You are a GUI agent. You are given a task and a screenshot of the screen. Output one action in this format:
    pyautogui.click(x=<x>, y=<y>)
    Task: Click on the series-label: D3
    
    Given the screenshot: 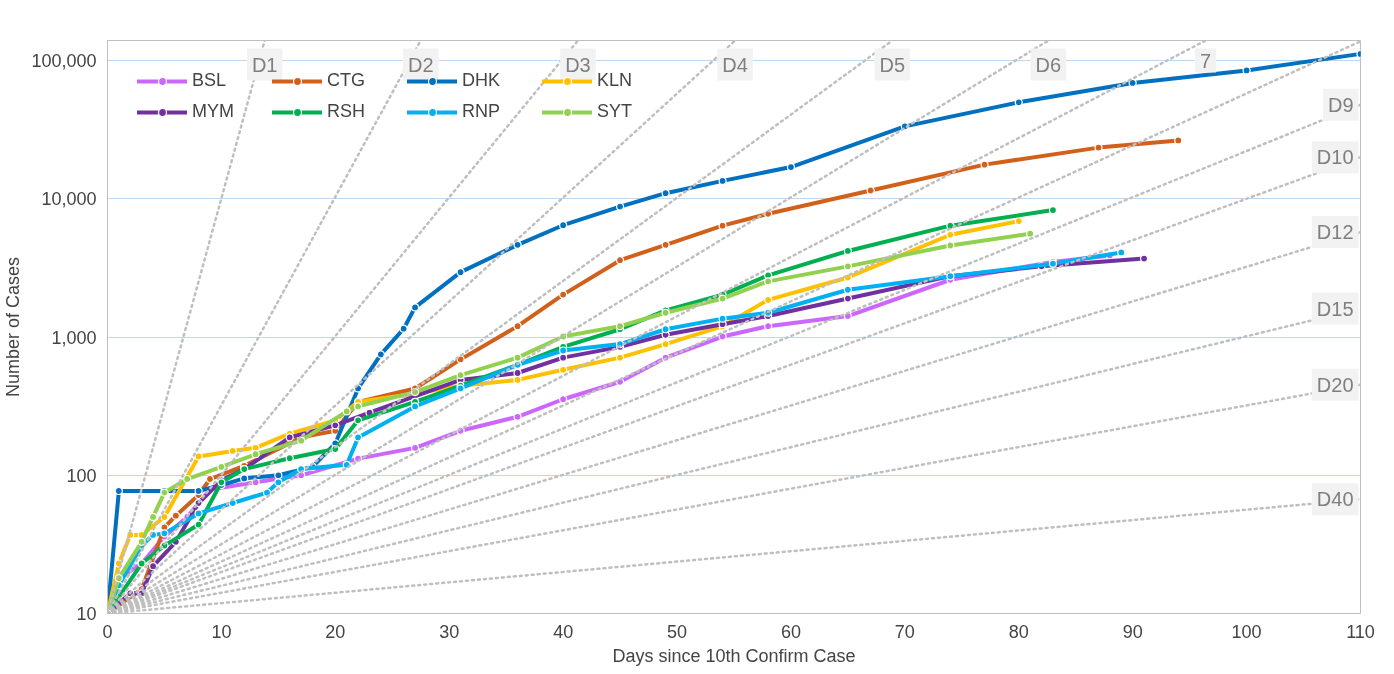 What is the action you would take?
    pyautogui.click(x=578, y=64)
    